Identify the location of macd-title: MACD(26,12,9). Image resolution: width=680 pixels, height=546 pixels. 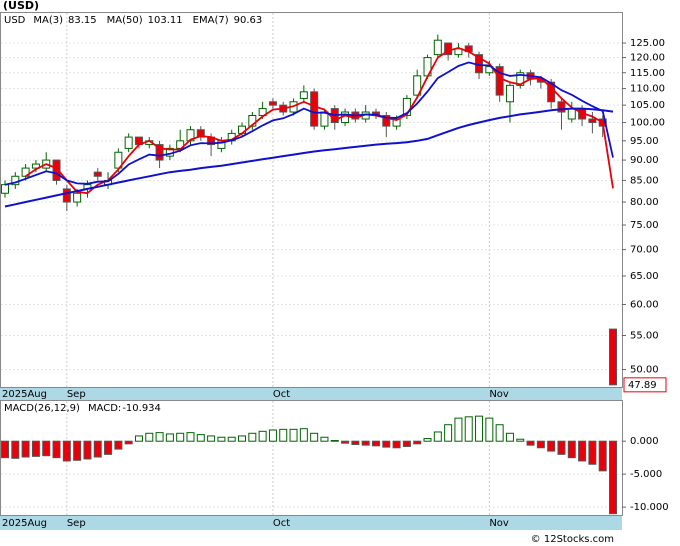
(42, 408).